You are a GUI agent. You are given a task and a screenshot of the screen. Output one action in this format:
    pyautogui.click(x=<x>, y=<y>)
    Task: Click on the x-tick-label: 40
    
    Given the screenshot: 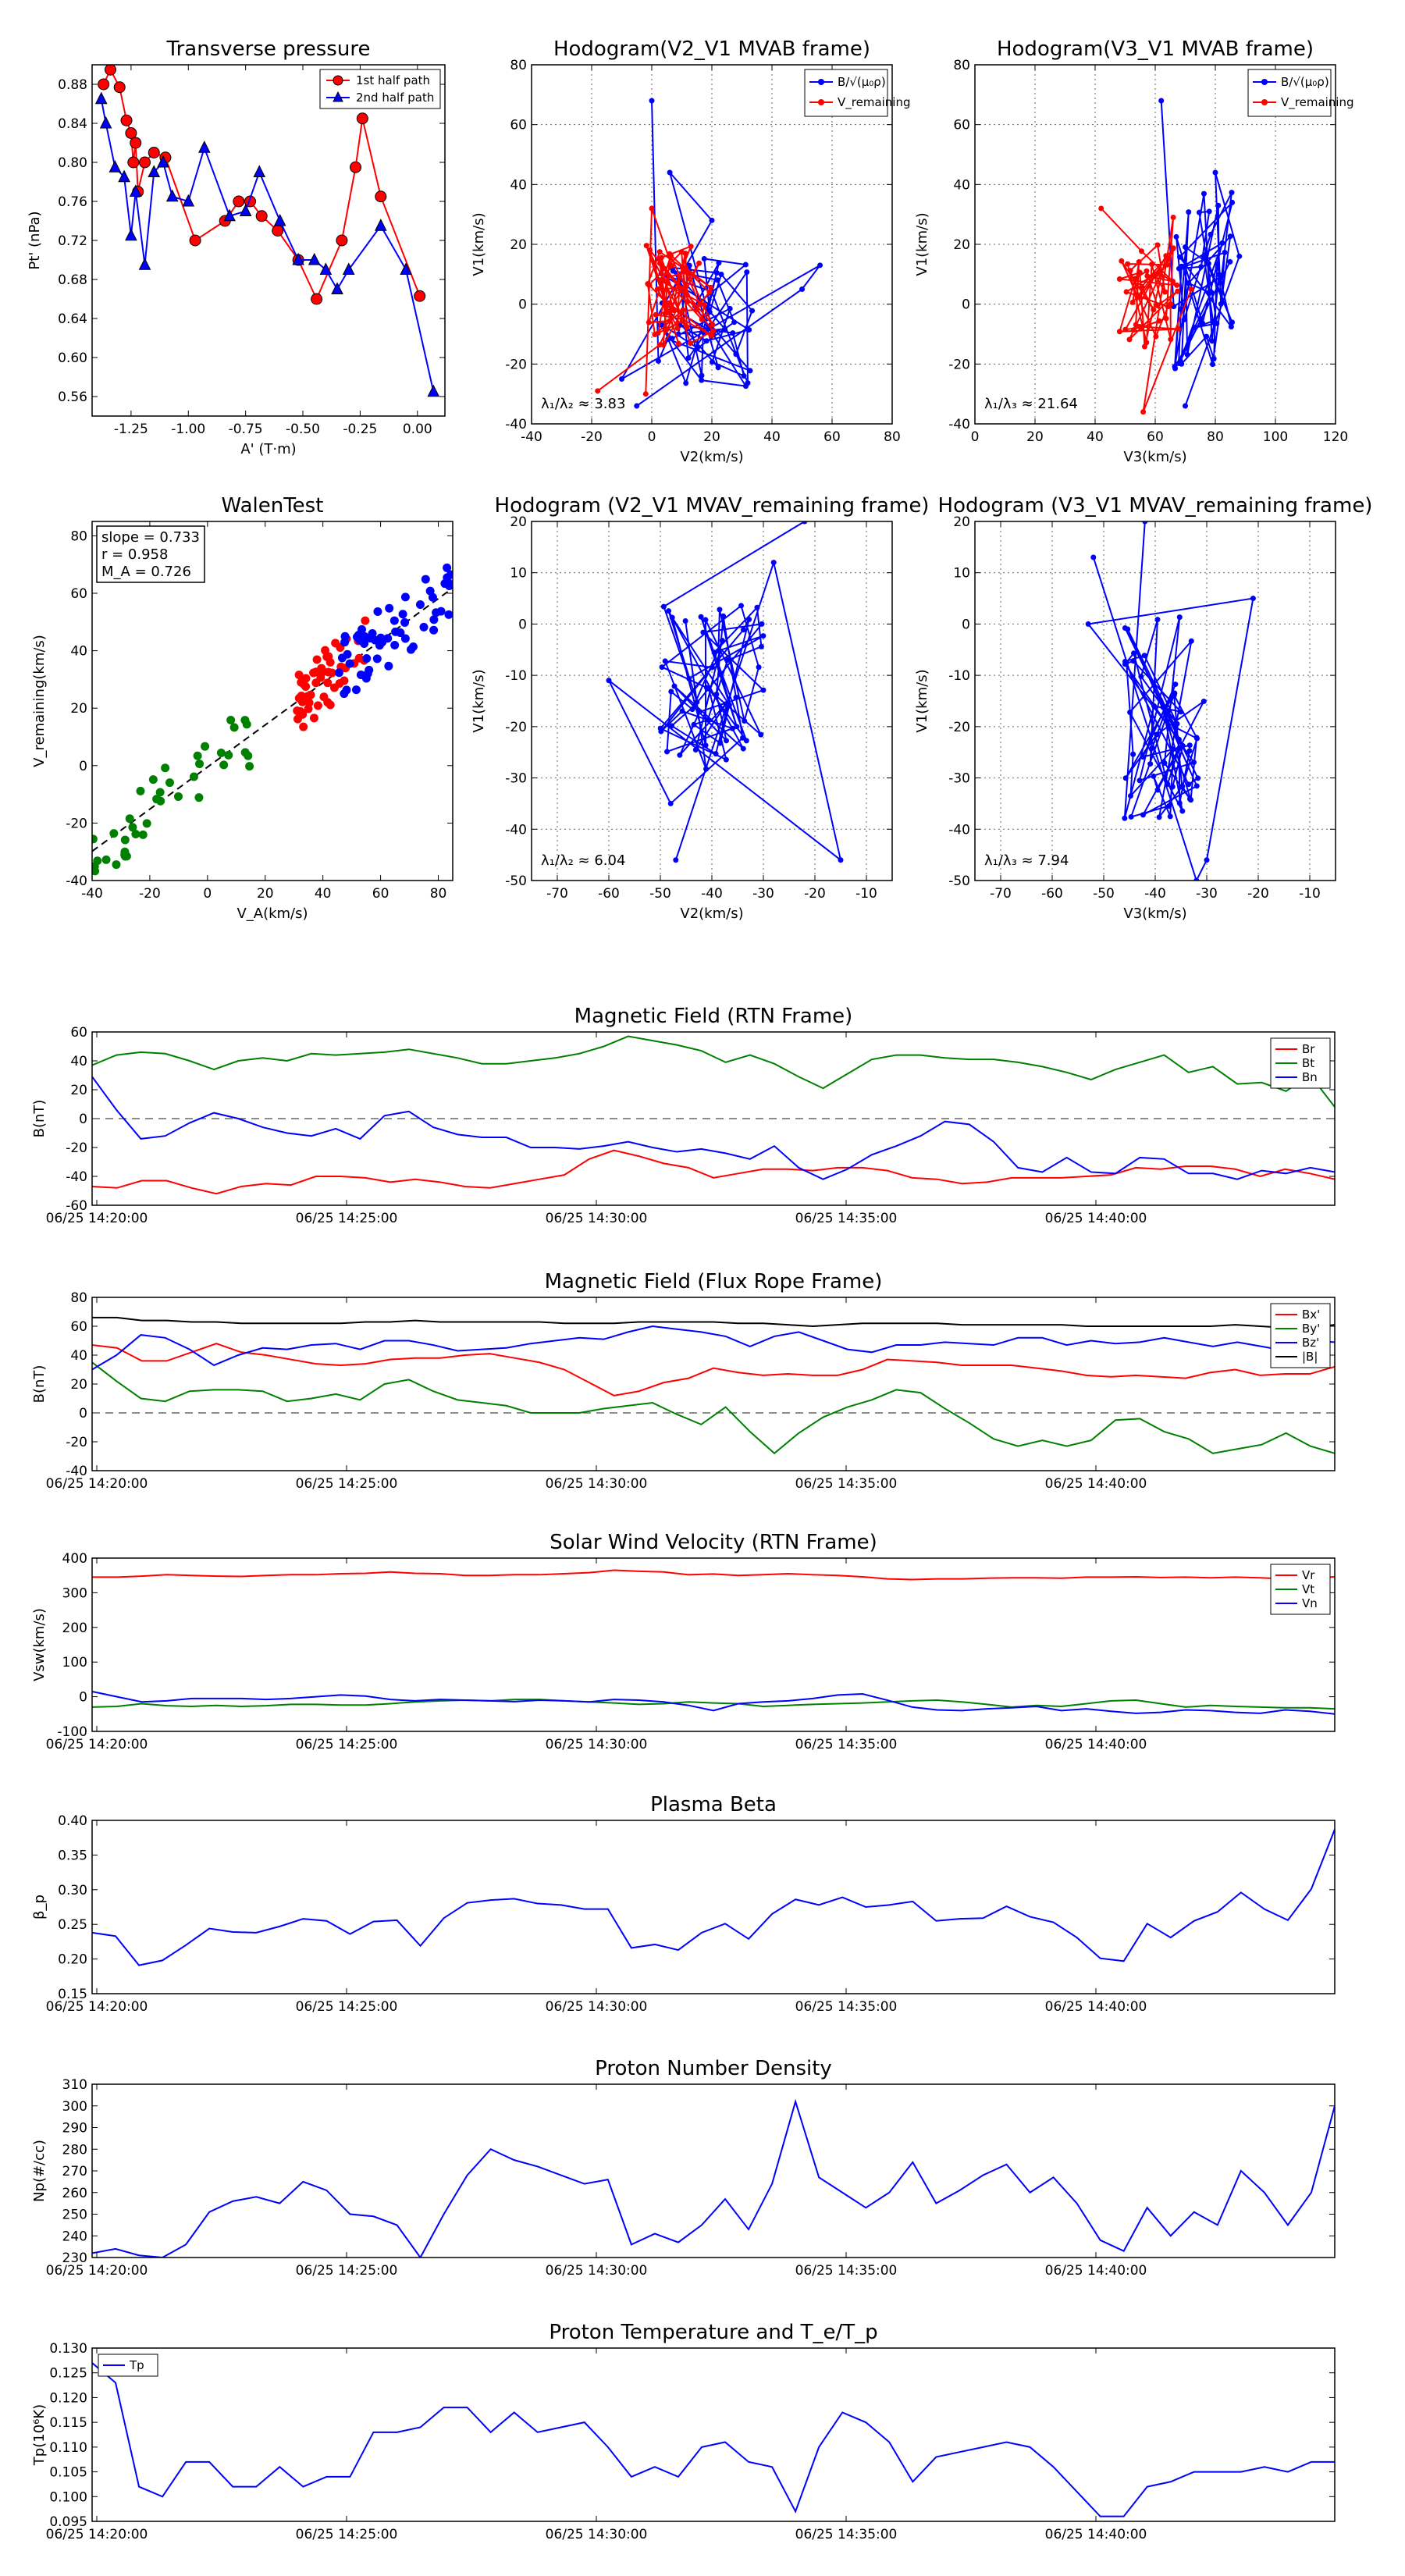 What is the action you would take?
    pyautogui.click(x=1095, y=437)
    